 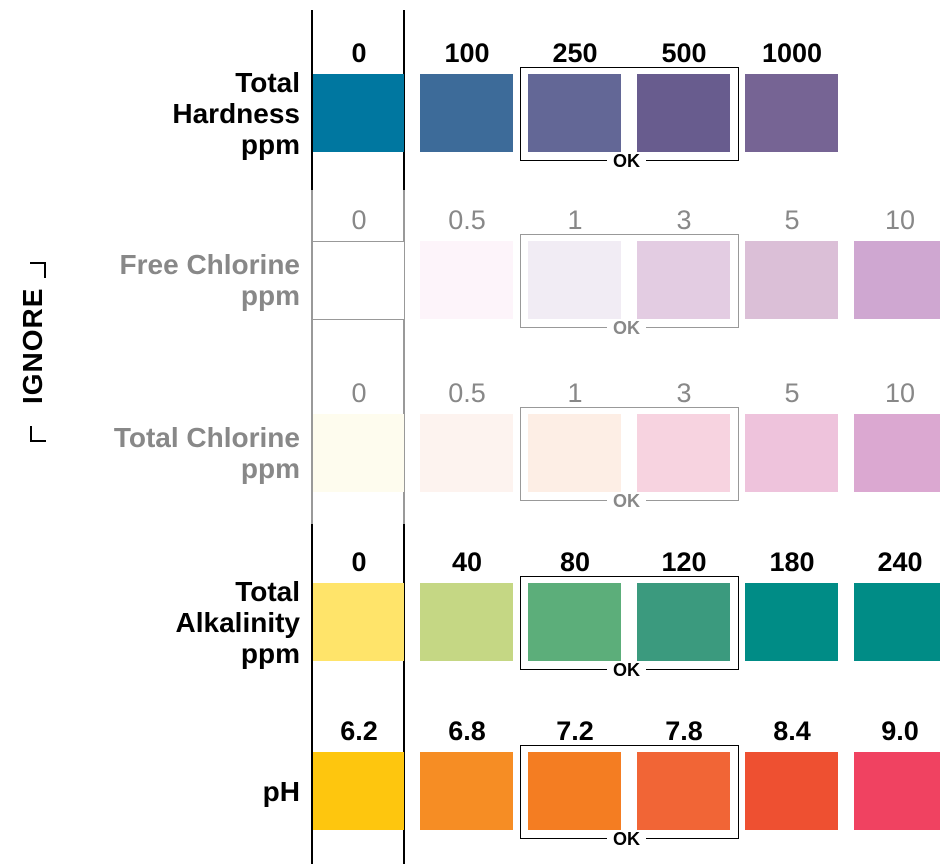 What do you see at coordinates (467, 53) in the screenshot?
I see `scale-value: 100` at bounding box center [467, 53].